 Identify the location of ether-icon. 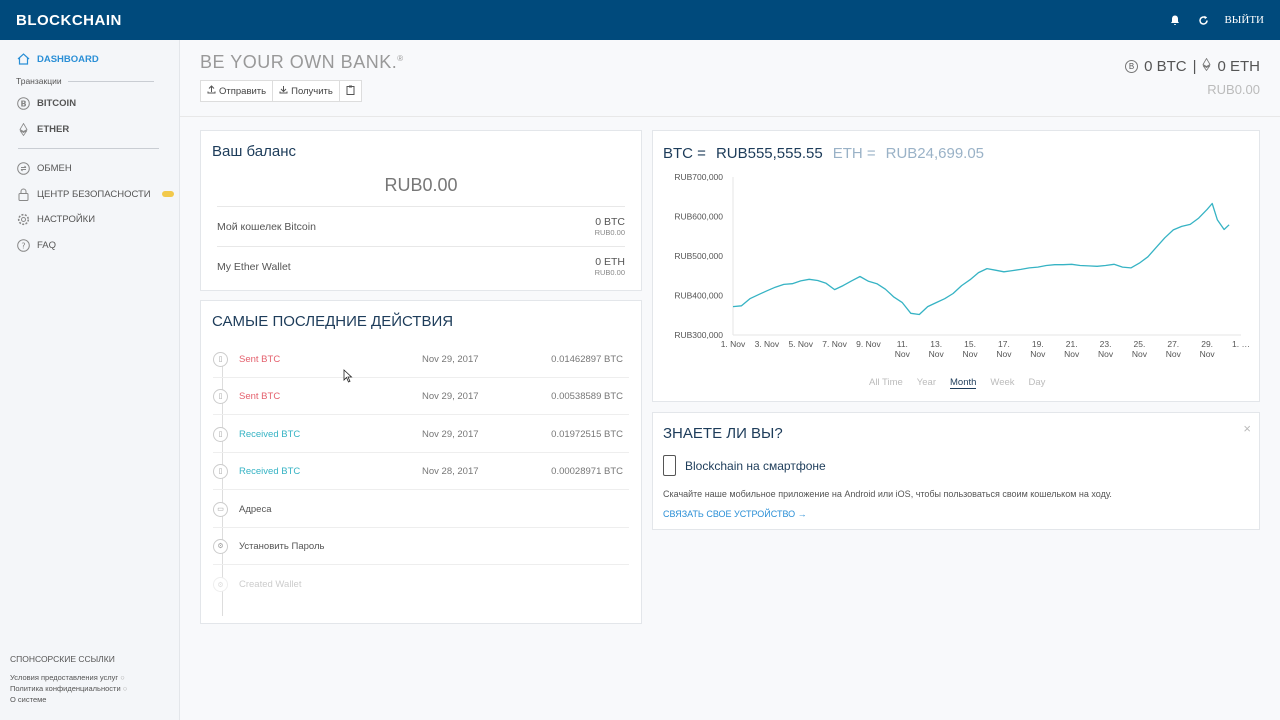
(23, 129).